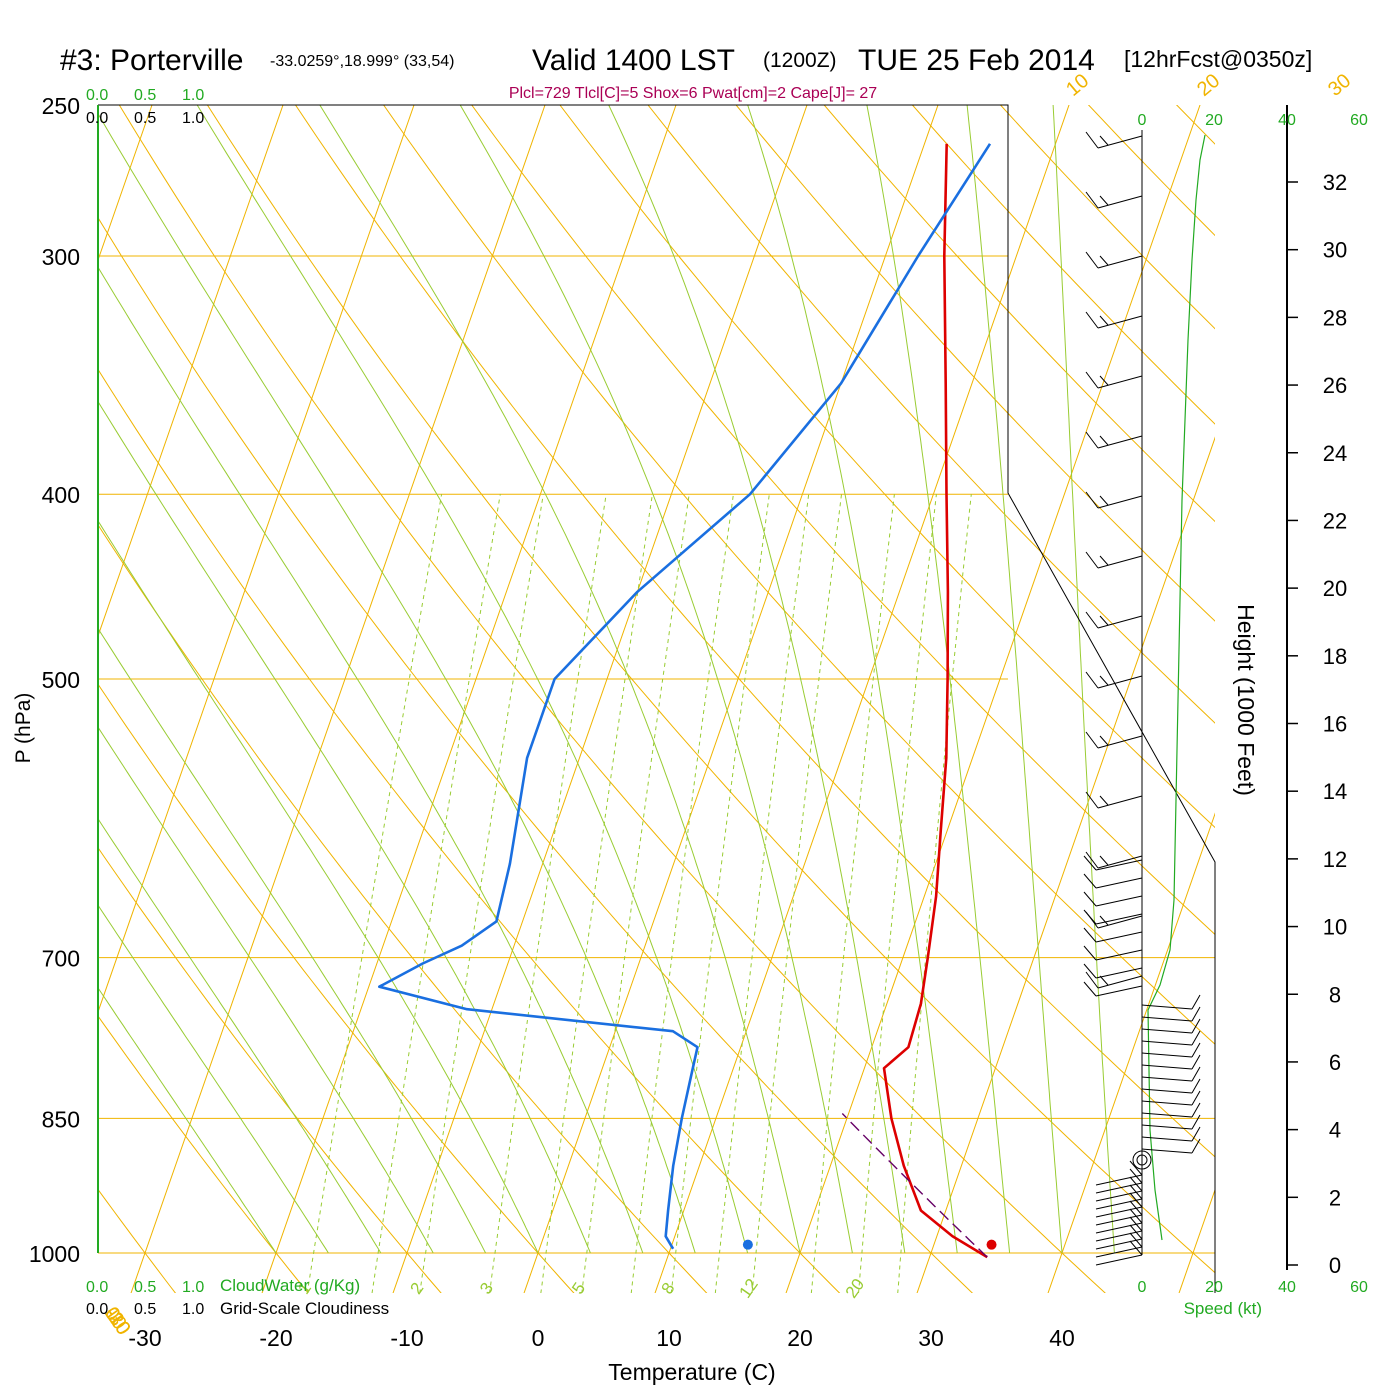  What do you see at coordinates (275, 1338) in the screenshot?
I see `x-tick--20: -20` at bounding box center [275, 1338].